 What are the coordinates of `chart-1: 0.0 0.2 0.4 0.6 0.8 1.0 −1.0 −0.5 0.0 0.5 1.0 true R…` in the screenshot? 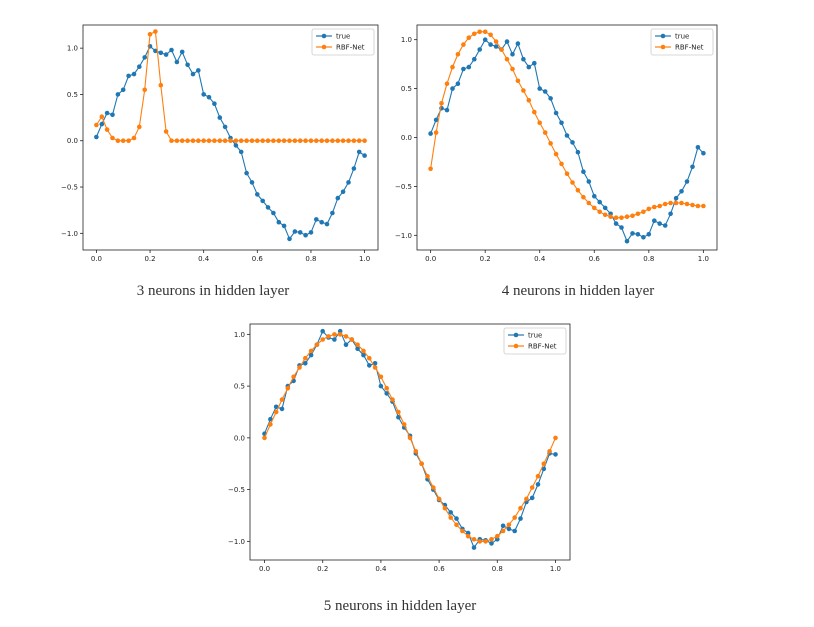 It's located at (220, 143).